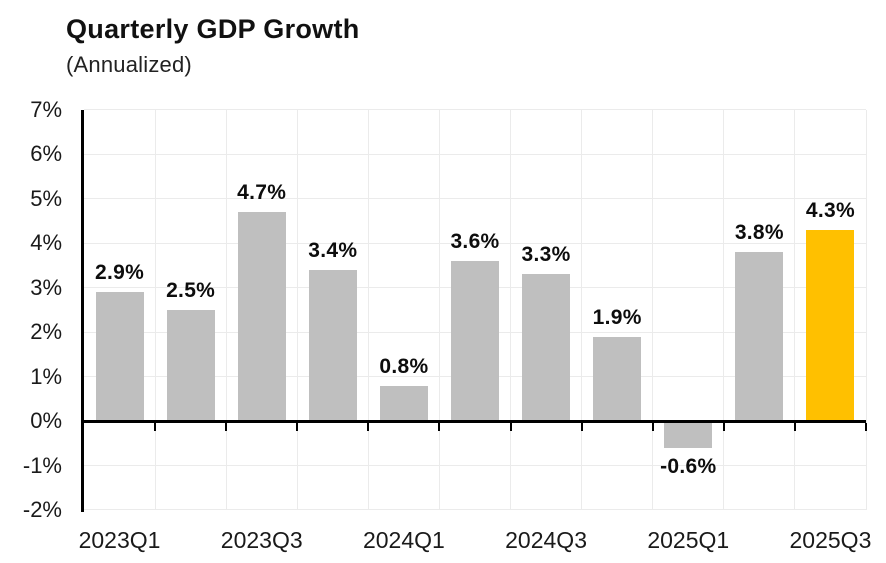 This screenshot has height=563, width=886. I want to click on bar-value-label-2024Q3: 3.3%, so click(546, 255).